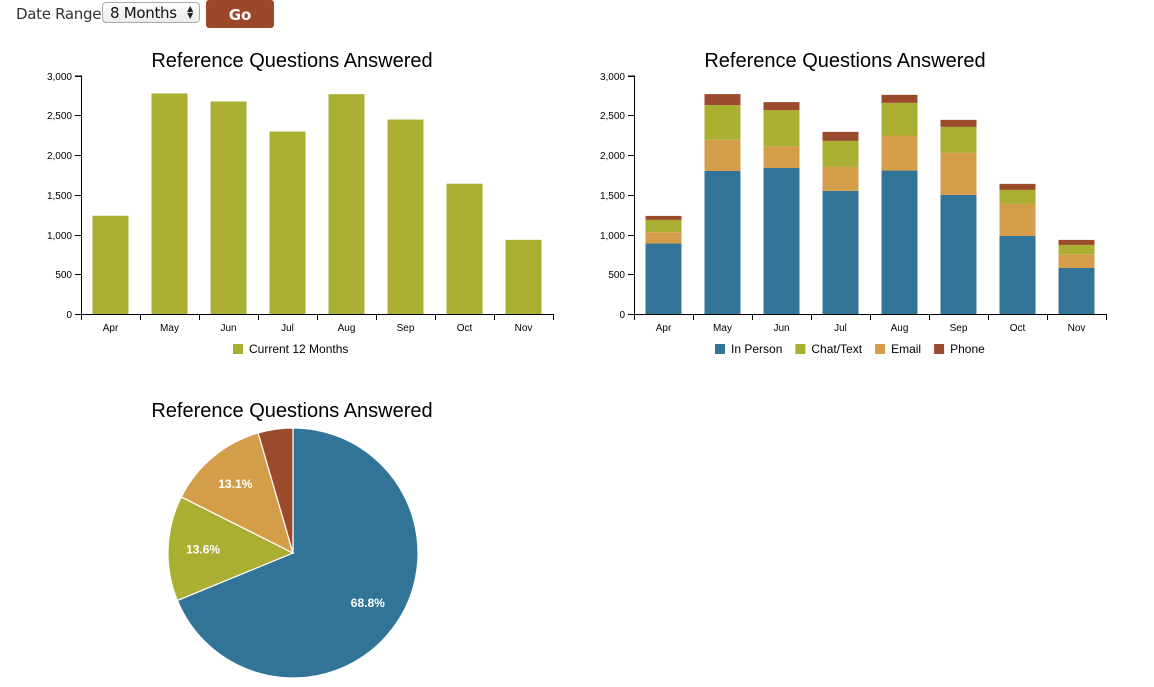  I want to click on legend: Current 12 Months, so click(290, 349).